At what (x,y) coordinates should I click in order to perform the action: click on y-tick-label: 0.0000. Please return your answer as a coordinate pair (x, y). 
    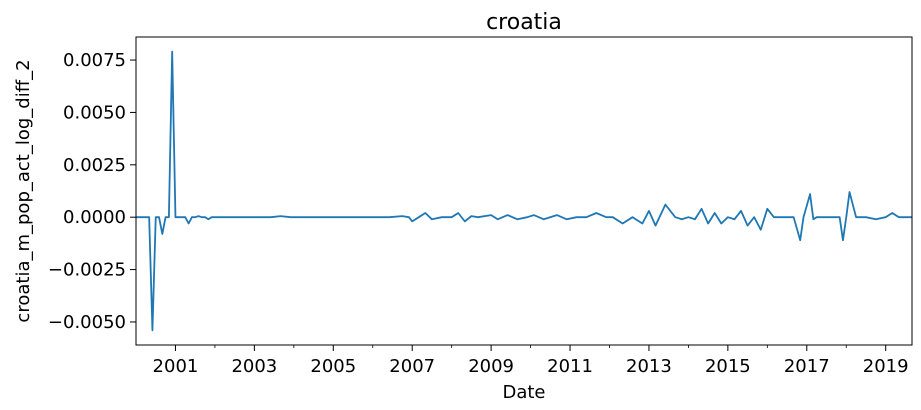
    Looking at the image, I should click on (94, 217).